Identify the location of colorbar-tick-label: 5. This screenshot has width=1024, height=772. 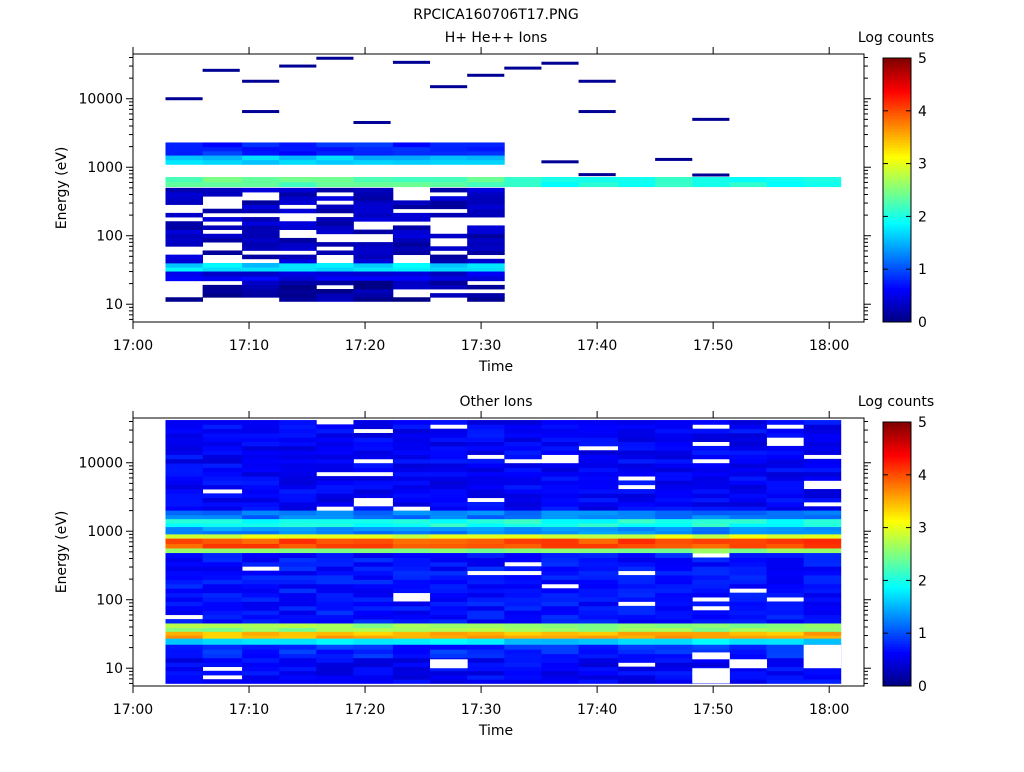
(922, 423).